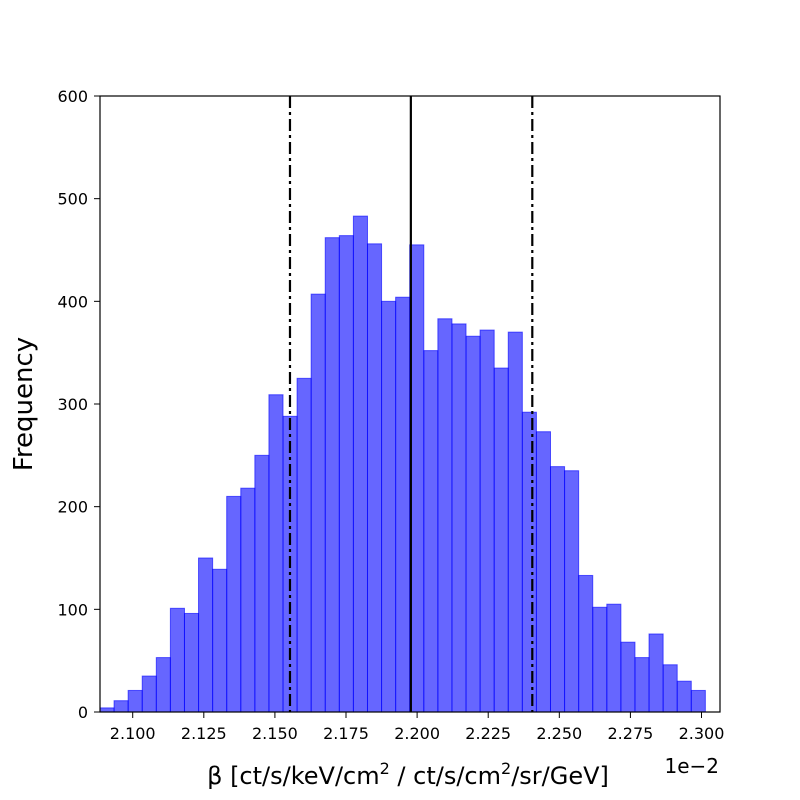 This screenshot has width=800, height=800. What do you see at coordinates (72, 199) in the screenshot?
I see `y-tick-label: 500` at bounding box center [72, 199].